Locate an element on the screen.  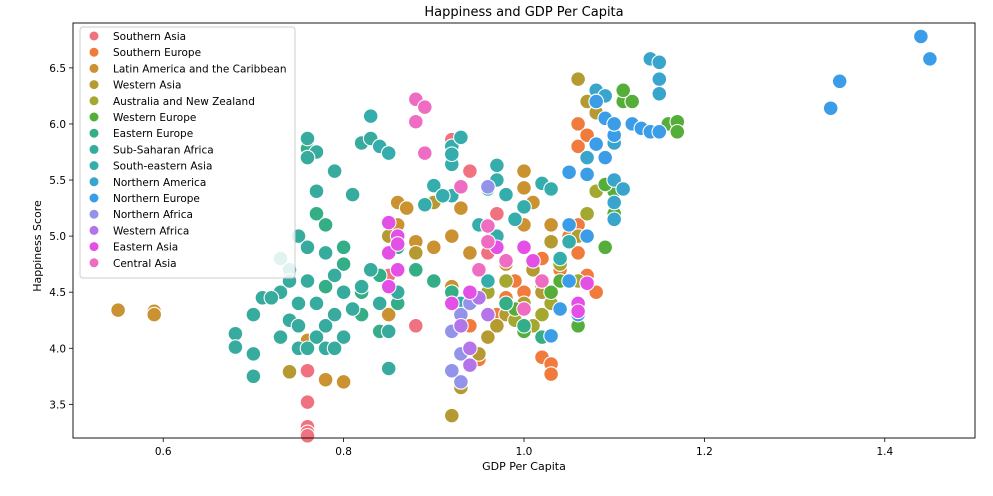
legend-label: Southern Europe is located at coordinates (157, 53).